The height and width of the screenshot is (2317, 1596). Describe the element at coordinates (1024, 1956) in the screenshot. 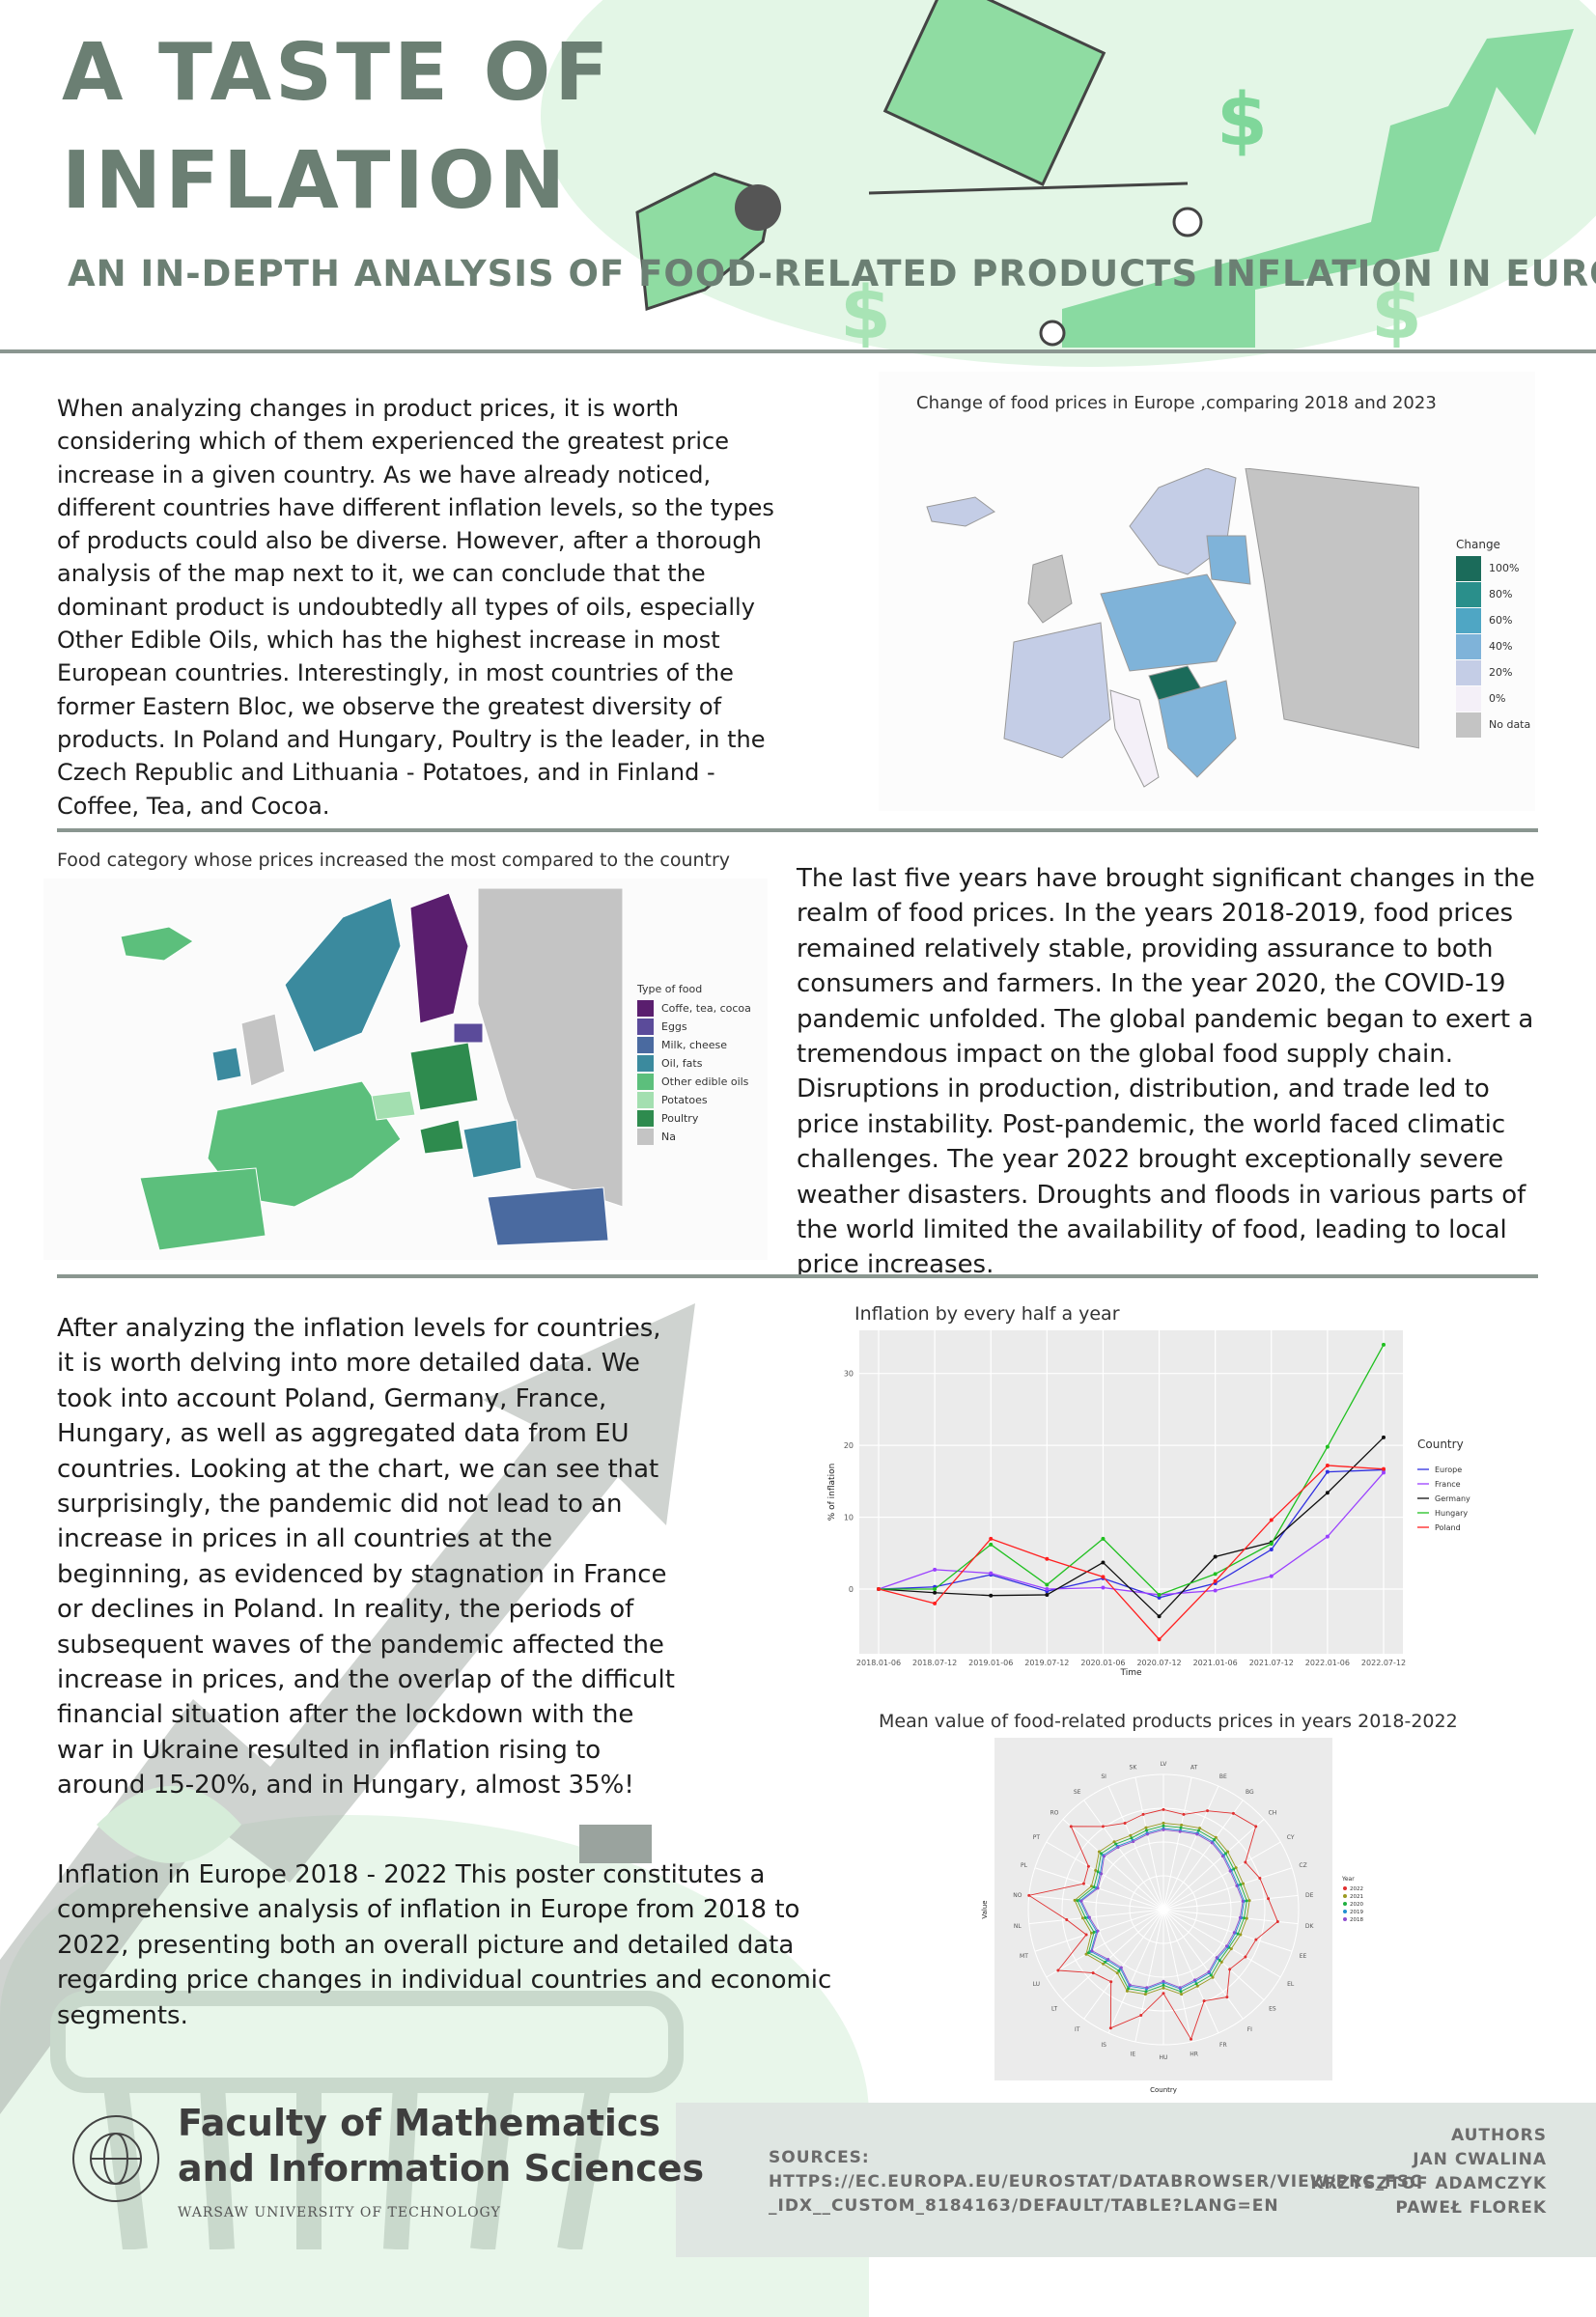

I see `category-label: MT` at that location.